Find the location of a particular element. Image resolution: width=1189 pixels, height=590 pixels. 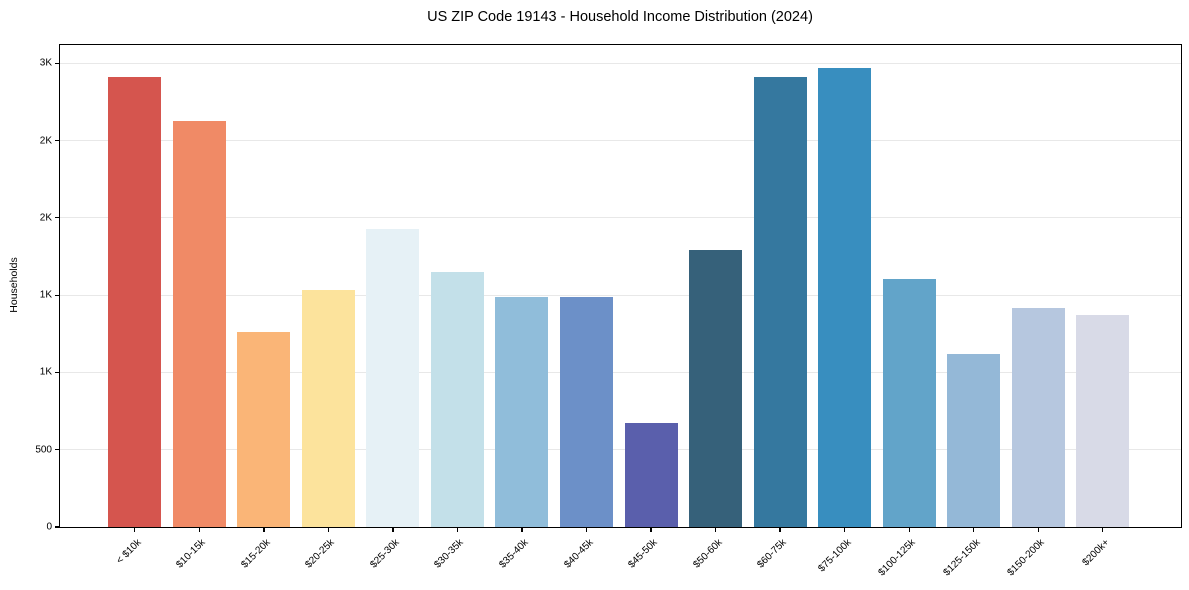

y-tick-label: 3K is located at coordinates (45, 63).